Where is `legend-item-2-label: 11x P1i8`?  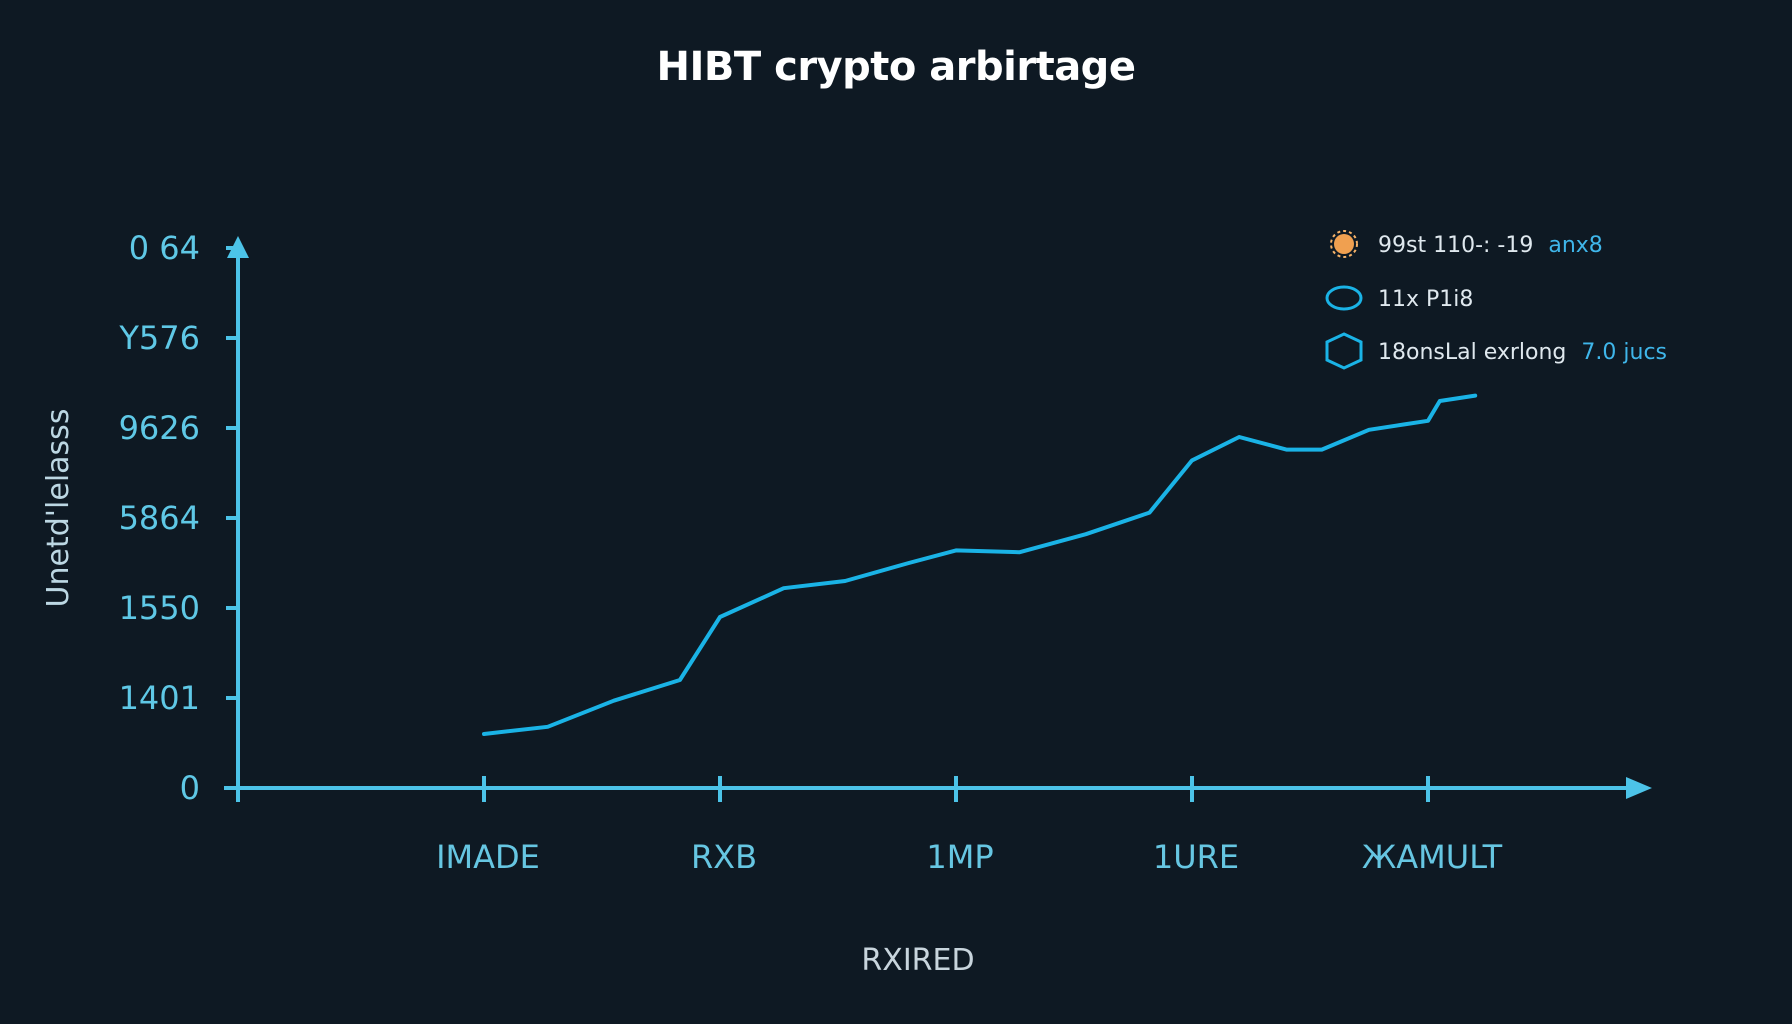 legend-item-2-label: 11x P1i8 is located at coordinates (1425, 299).